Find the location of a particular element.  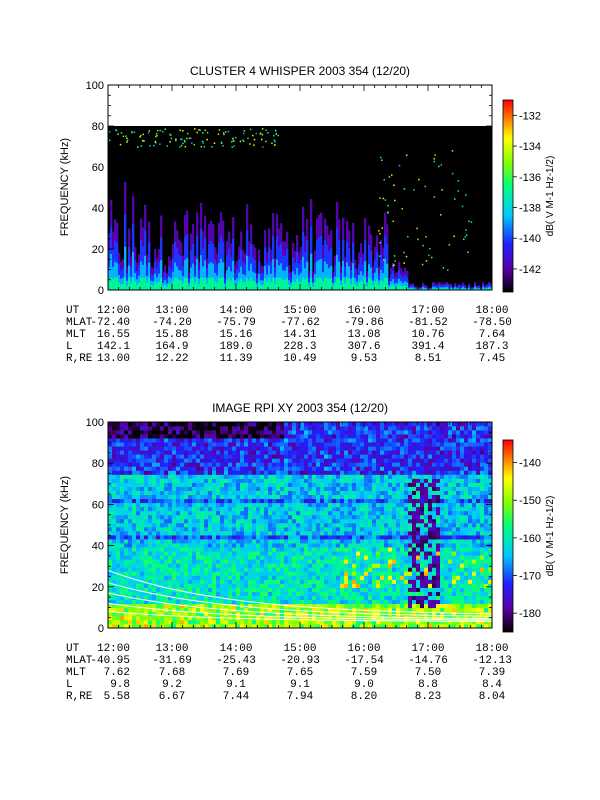

orbit-value: 228.3 is located at coordinates (299, 347).